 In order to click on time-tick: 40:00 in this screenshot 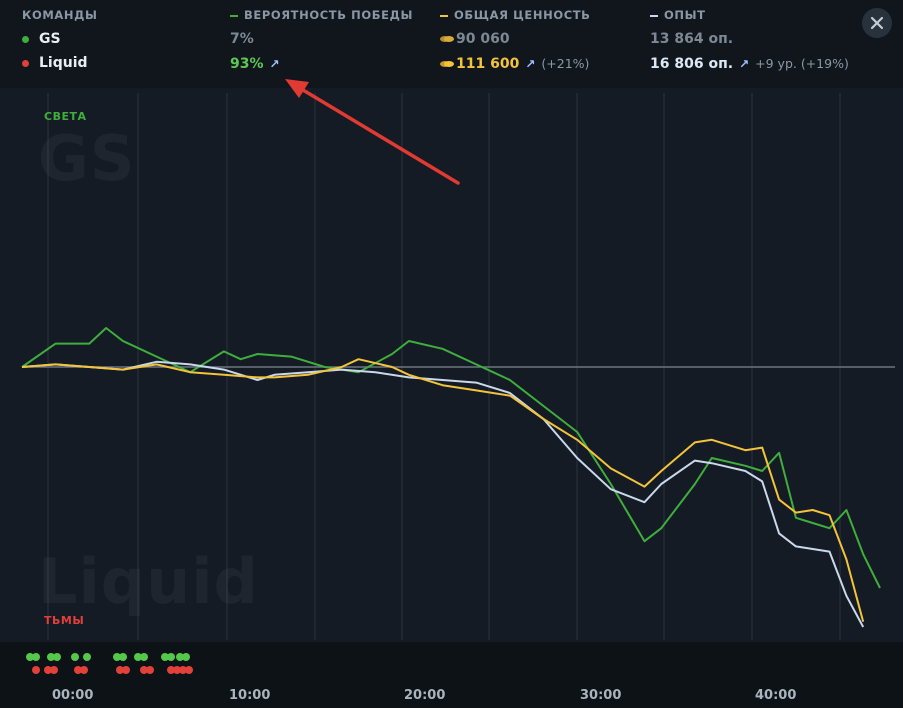, I will do `click(776, 695)`.